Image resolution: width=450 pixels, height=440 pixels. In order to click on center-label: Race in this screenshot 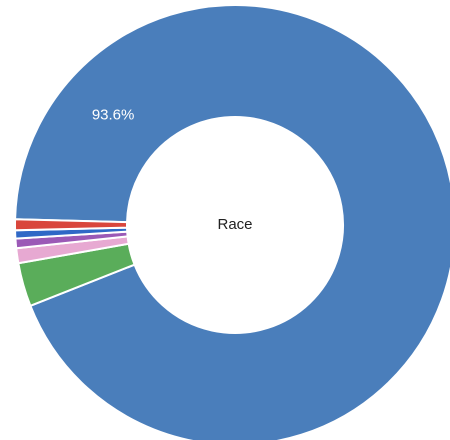, I will do `click(234, 224)`.